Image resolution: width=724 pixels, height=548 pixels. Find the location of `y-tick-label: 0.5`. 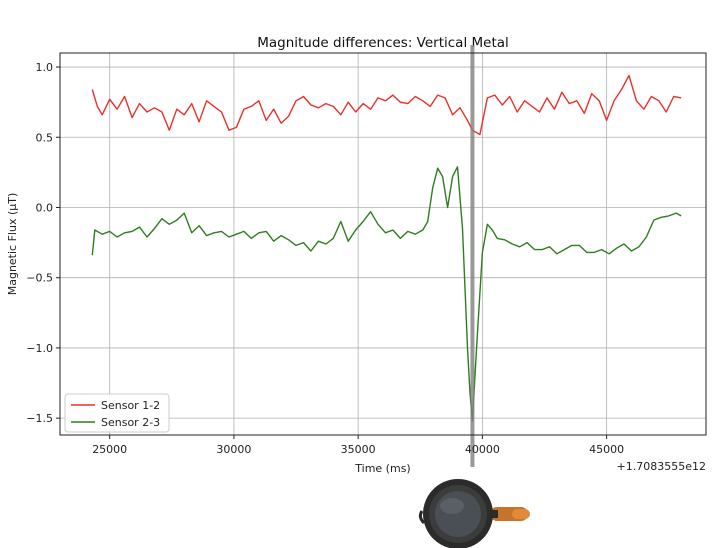

y-tick-label: 0.5 is located at coordinates (45, 137).